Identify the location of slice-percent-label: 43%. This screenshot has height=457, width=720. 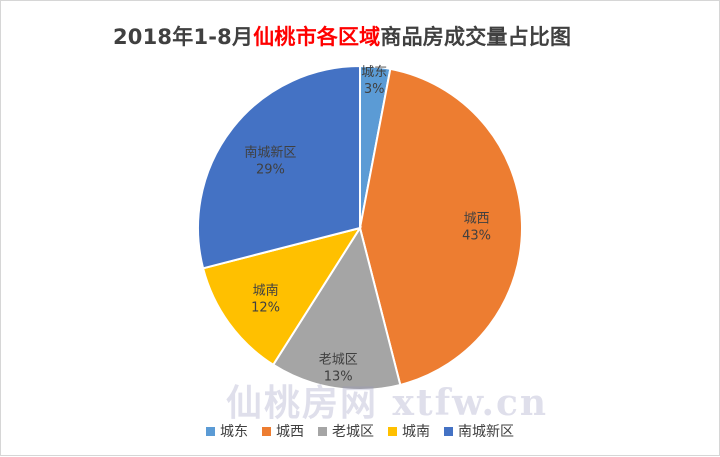
(476, 235).